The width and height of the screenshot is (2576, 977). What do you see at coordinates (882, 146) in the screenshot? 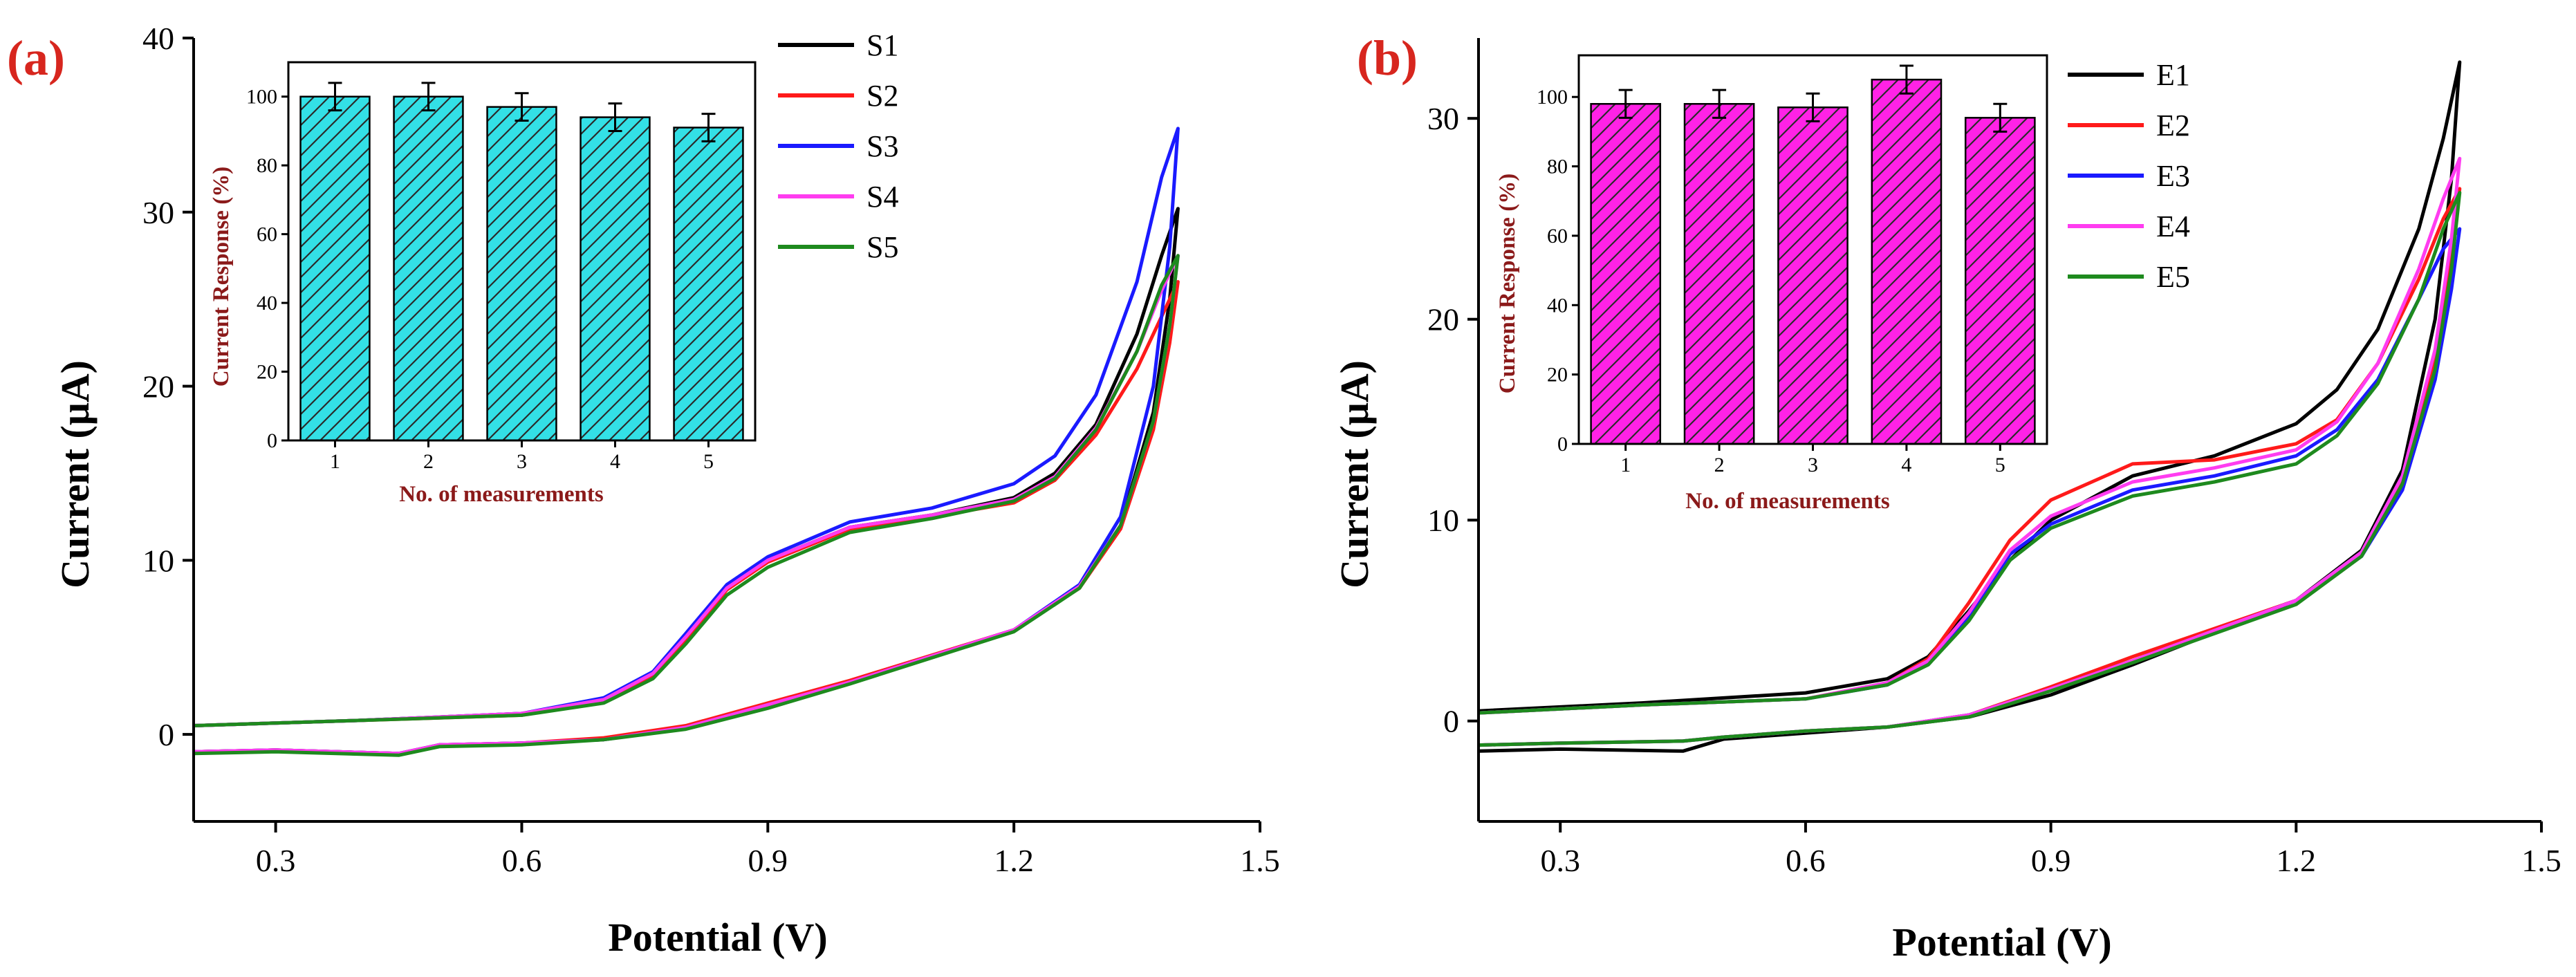
I see `legend-label-s3: S3` at bounding box center [882, 146].